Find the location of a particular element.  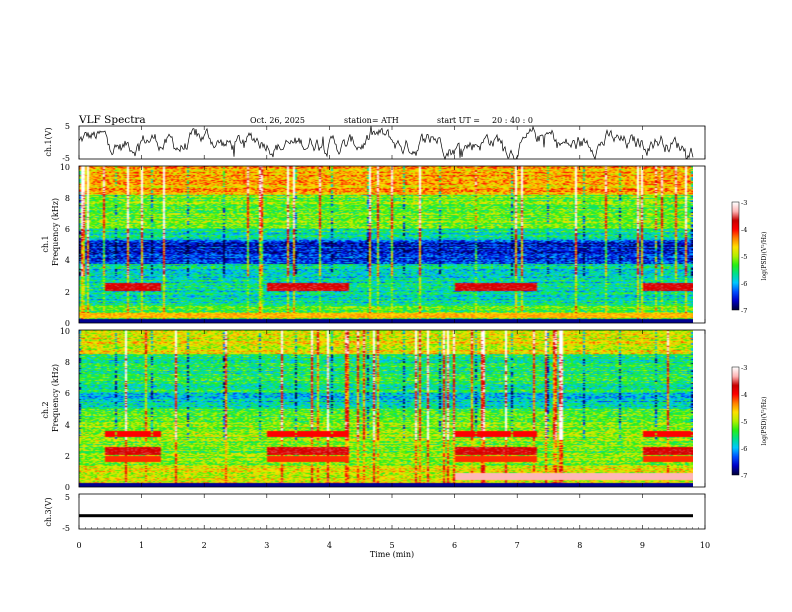

ch3-ylabel: ch.3(V) is located at coordinates (48, 511).